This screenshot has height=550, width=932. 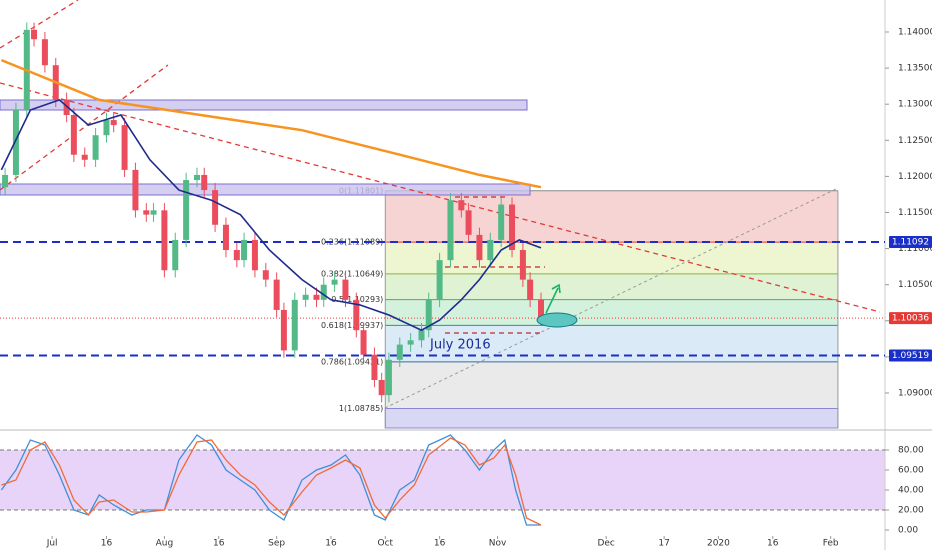 What do you see at coordinates (386, 544) in the screenshot?
I see `x-tick-label: Oct` at bounding box center [386, 544].